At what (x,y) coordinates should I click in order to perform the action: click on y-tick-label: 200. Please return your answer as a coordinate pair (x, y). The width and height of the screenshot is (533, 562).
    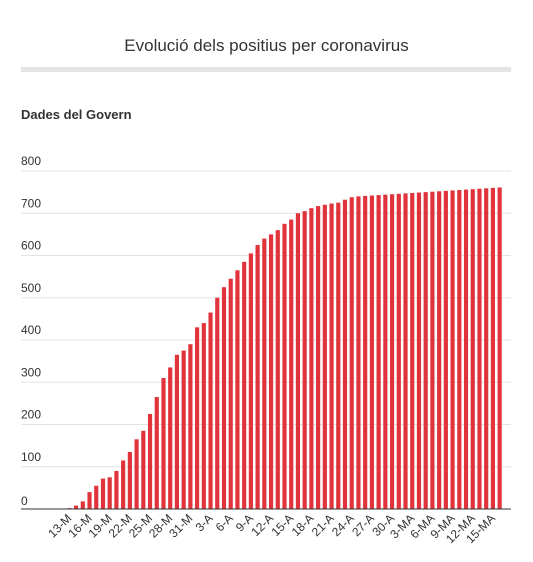
    Looking at the image, I should click on (31, 415).